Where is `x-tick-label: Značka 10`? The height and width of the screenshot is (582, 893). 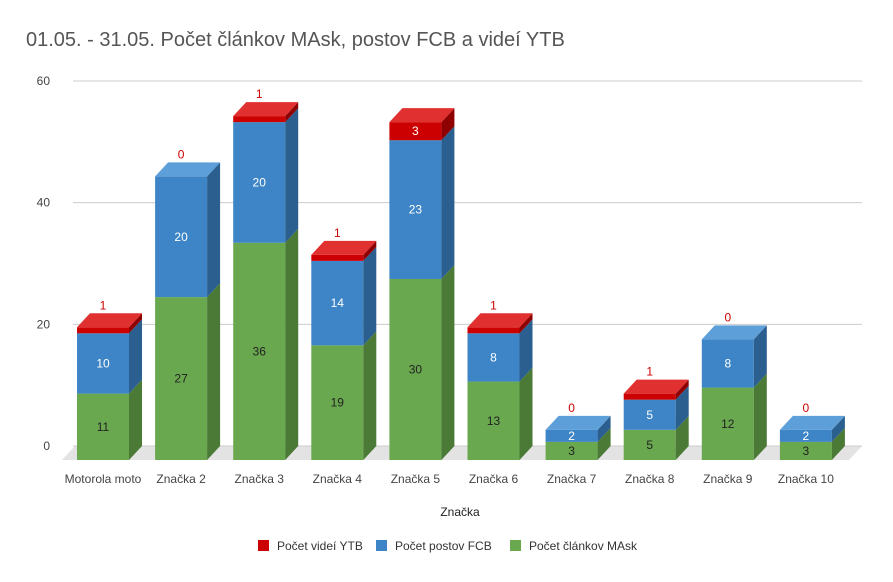
x-tick-label: Značka 10 is located at coordinates (806, 479).